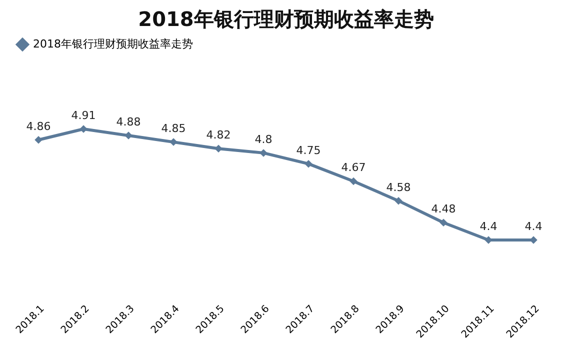 The height and width of the screenshot is (345, 576). I want to click on data-label: 4.91, so click(83, 115).